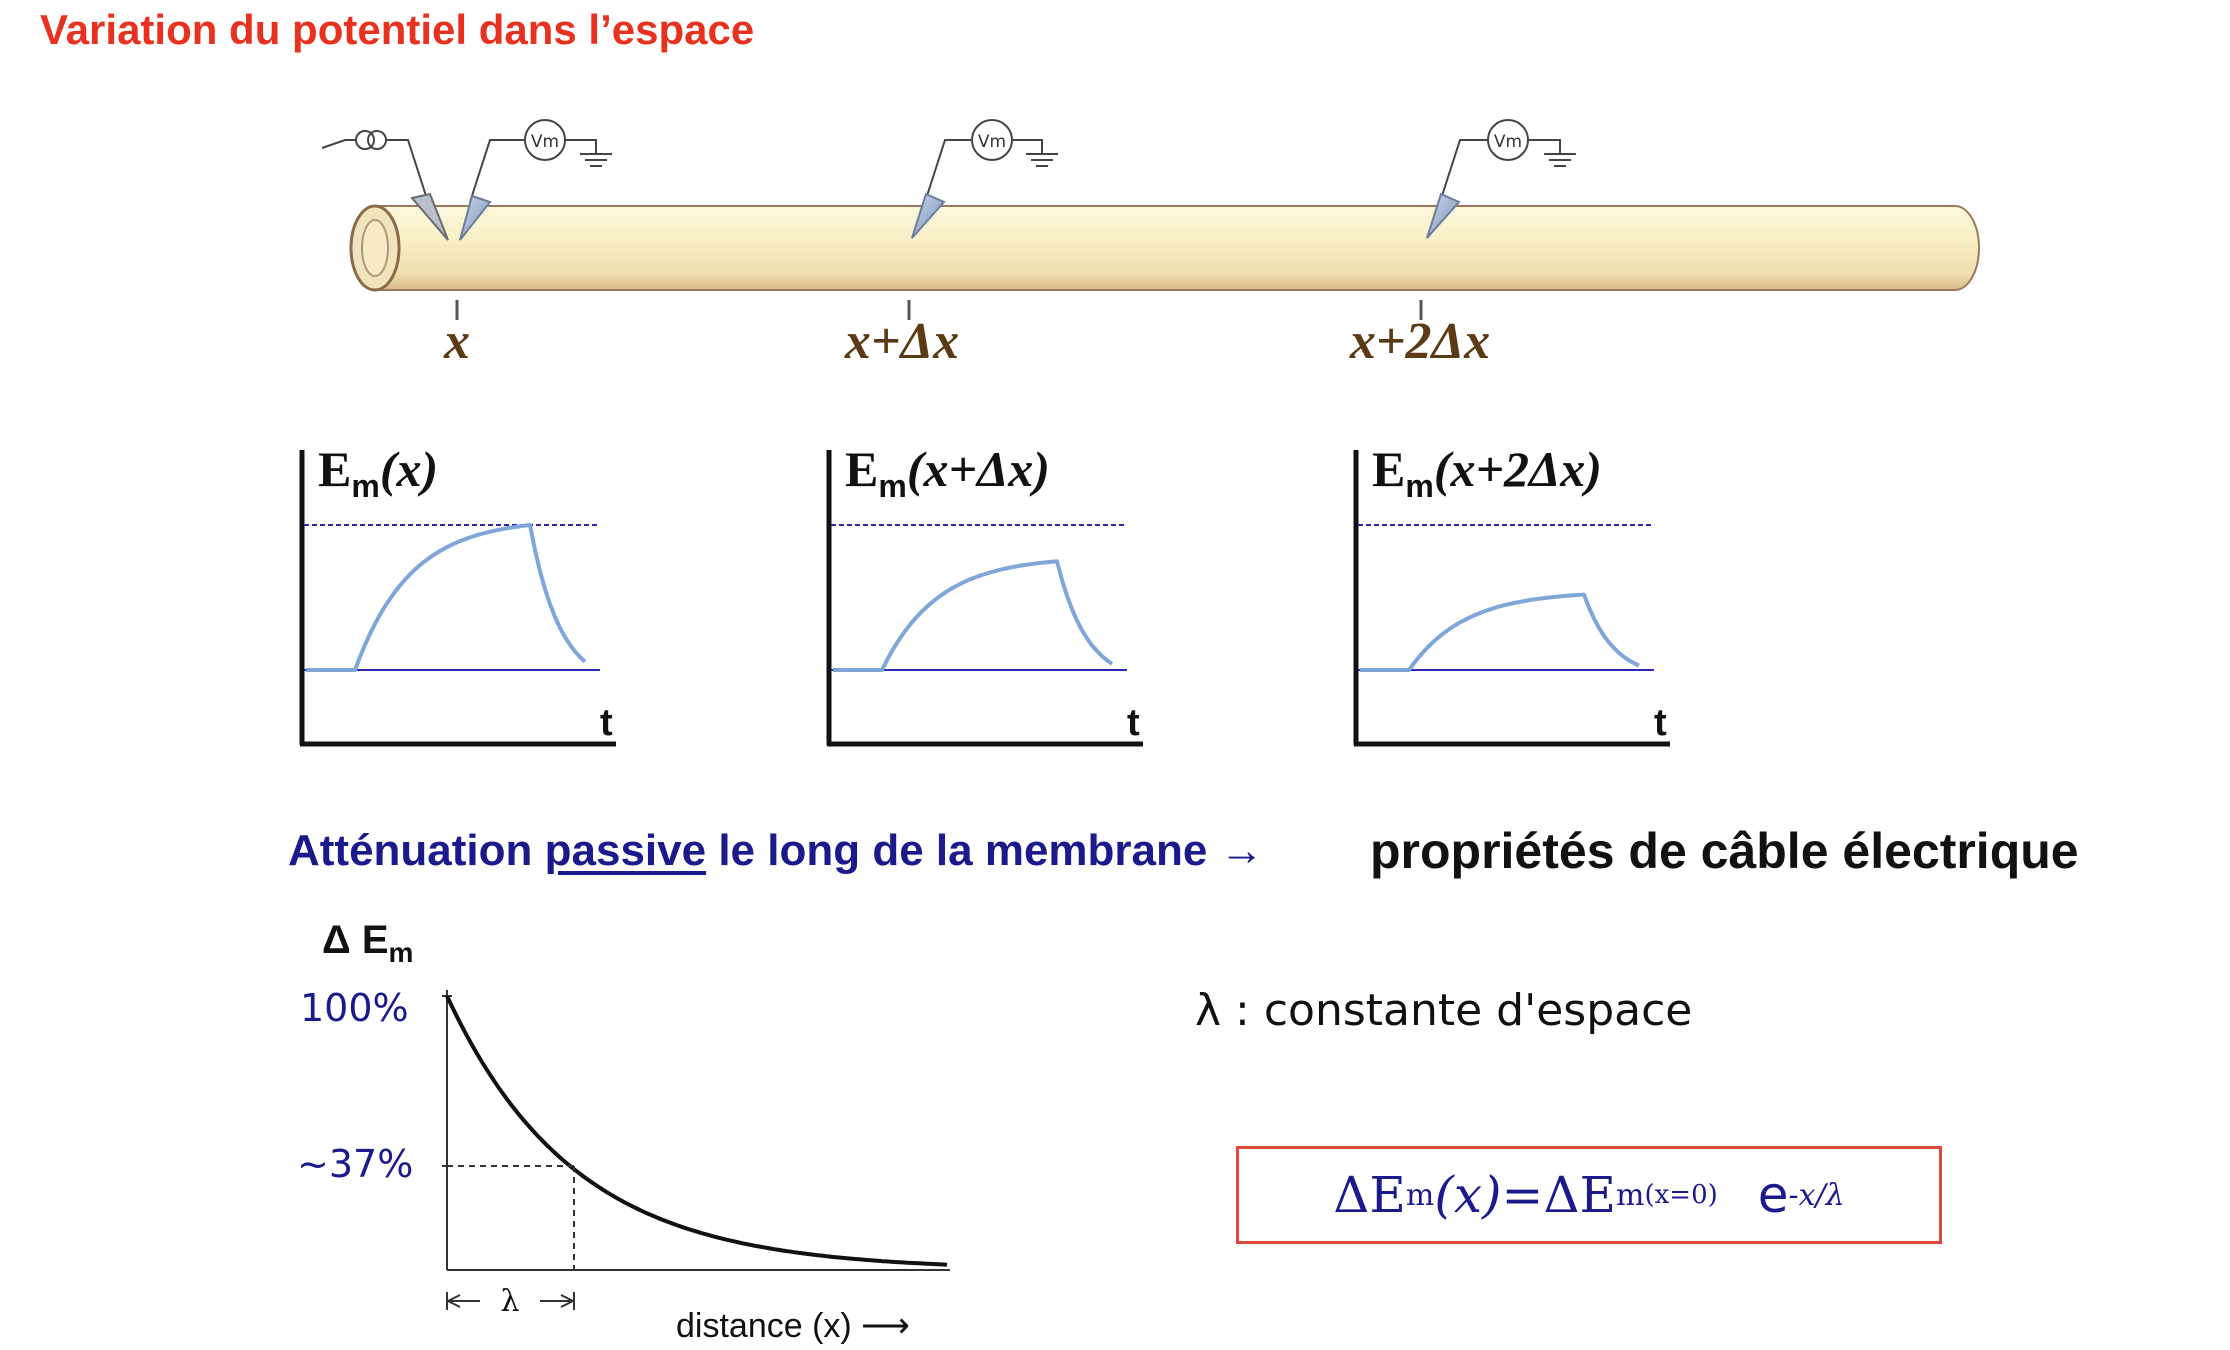 The height and width of the screenshot is (1350, 2230). I want to click on decay-x-label: distance (x) ⟶, so click(793, 1326).